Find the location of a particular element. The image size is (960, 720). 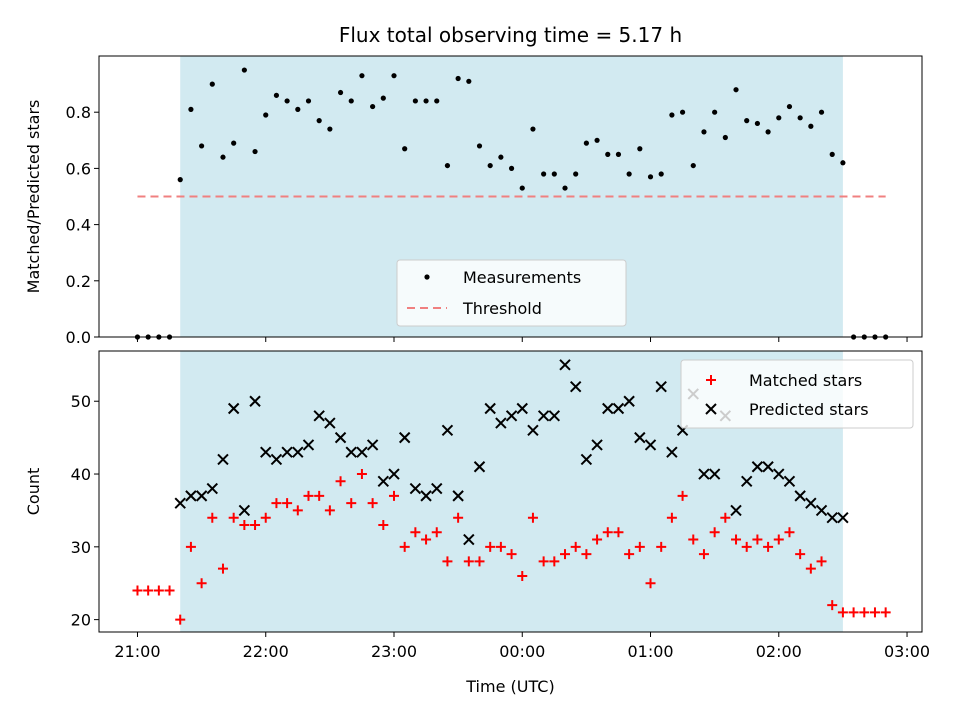

chart-title: Flux total observing time = 5.17 h is located at coordinates (510, 35).